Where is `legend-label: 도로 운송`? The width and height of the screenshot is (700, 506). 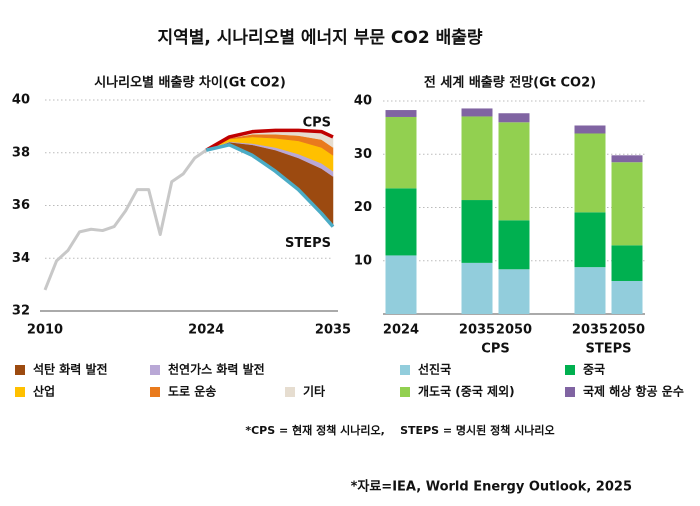
legend-label: 도로 운송 is located at coordinates (192, 391).